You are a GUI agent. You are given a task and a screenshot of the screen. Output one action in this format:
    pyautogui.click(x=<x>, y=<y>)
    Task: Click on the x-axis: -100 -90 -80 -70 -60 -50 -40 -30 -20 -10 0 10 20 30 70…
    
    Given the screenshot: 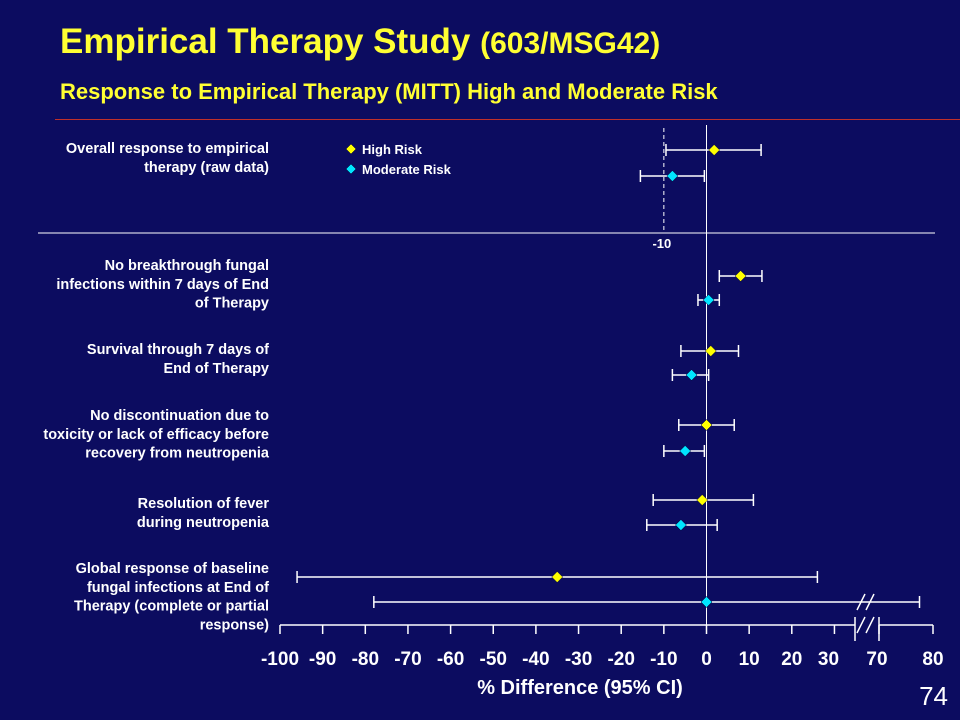 What is the action you would take?
    pyautogui.click(x=602, y=631)
    